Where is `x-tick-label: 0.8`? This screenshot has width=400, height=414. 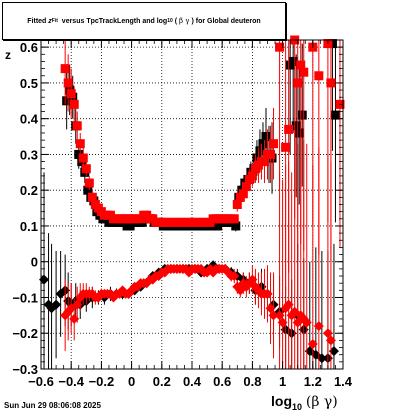 x-tick-label: 0.8 is located at coordinates (252, 381).